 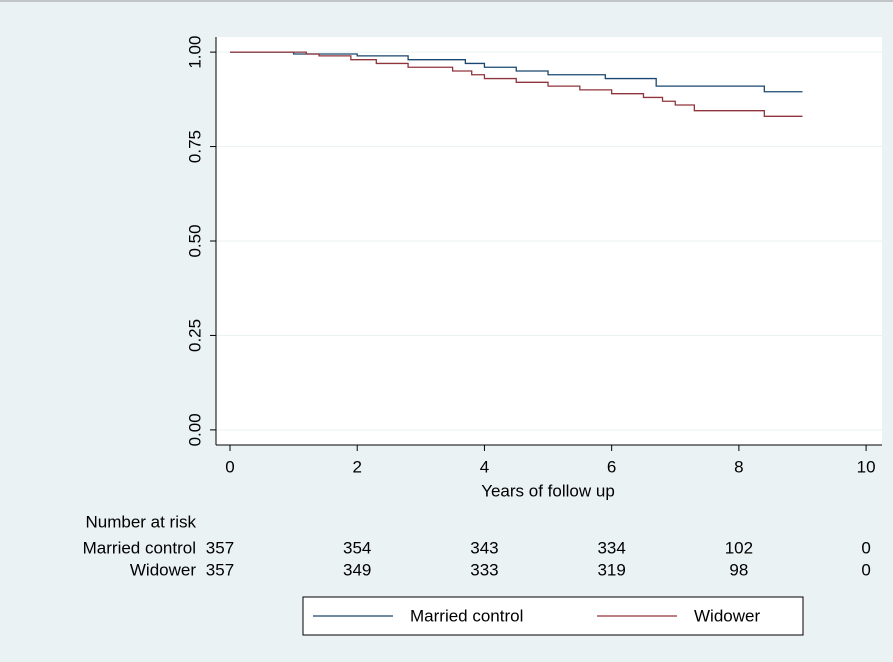 What do you see at coordinates (140, 521) in the screenshot?
I see `risk-table-title: Number at risk` at bounding box center [140, 521].